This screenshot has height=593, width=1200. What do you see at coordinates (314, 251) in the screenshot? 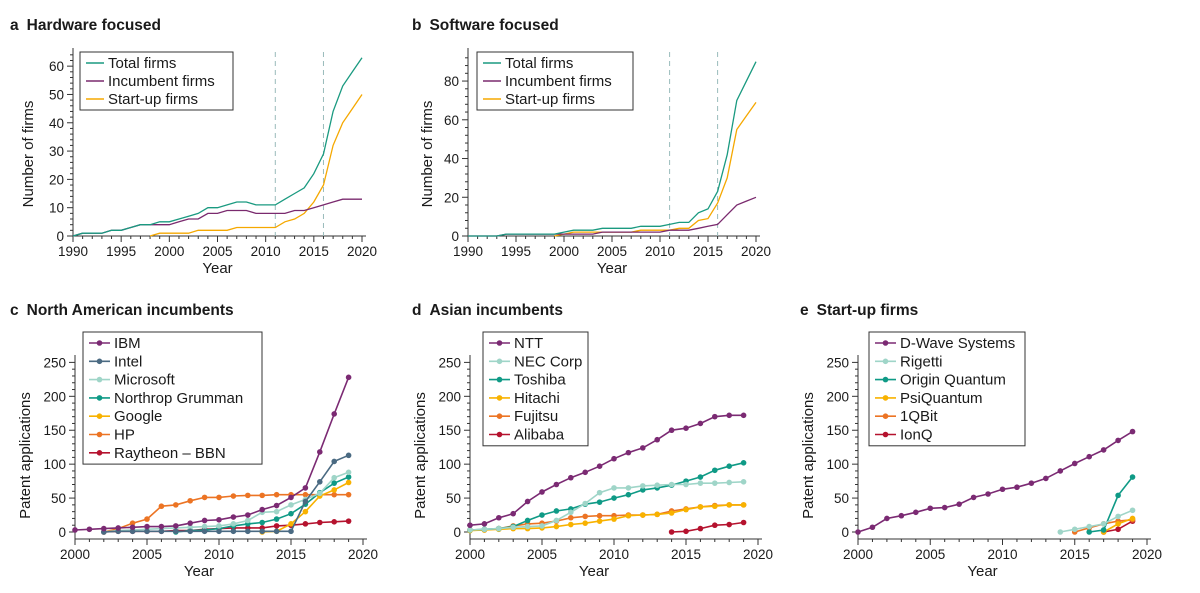
I see `x-tick-label: 2015` at bounding box center [314, 251].